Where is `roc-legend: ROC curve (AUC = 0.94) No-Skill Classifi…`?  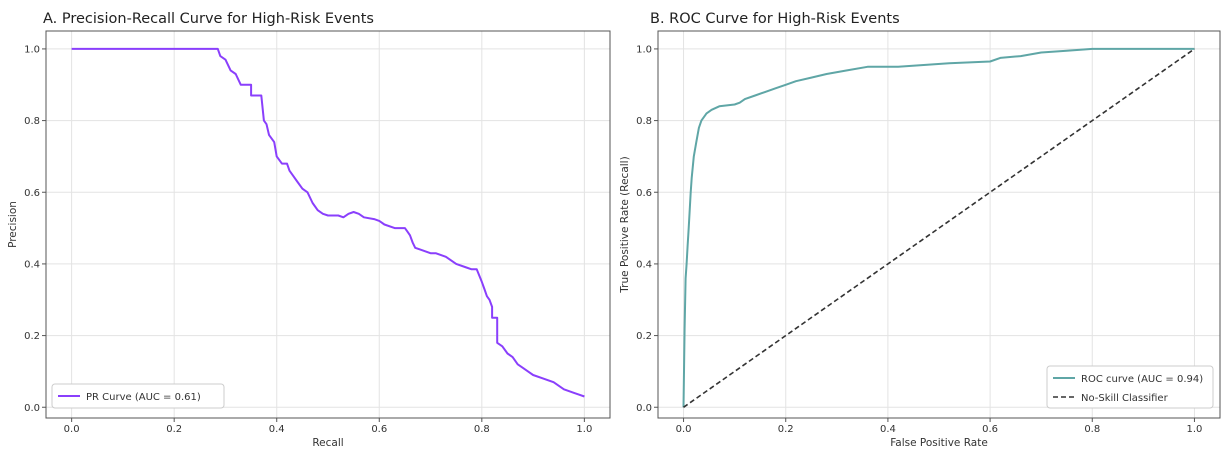 roc-legend: ROC curve (AUC = 0.94) No-Skill Classifi… is located at coordinates (1130, 387).